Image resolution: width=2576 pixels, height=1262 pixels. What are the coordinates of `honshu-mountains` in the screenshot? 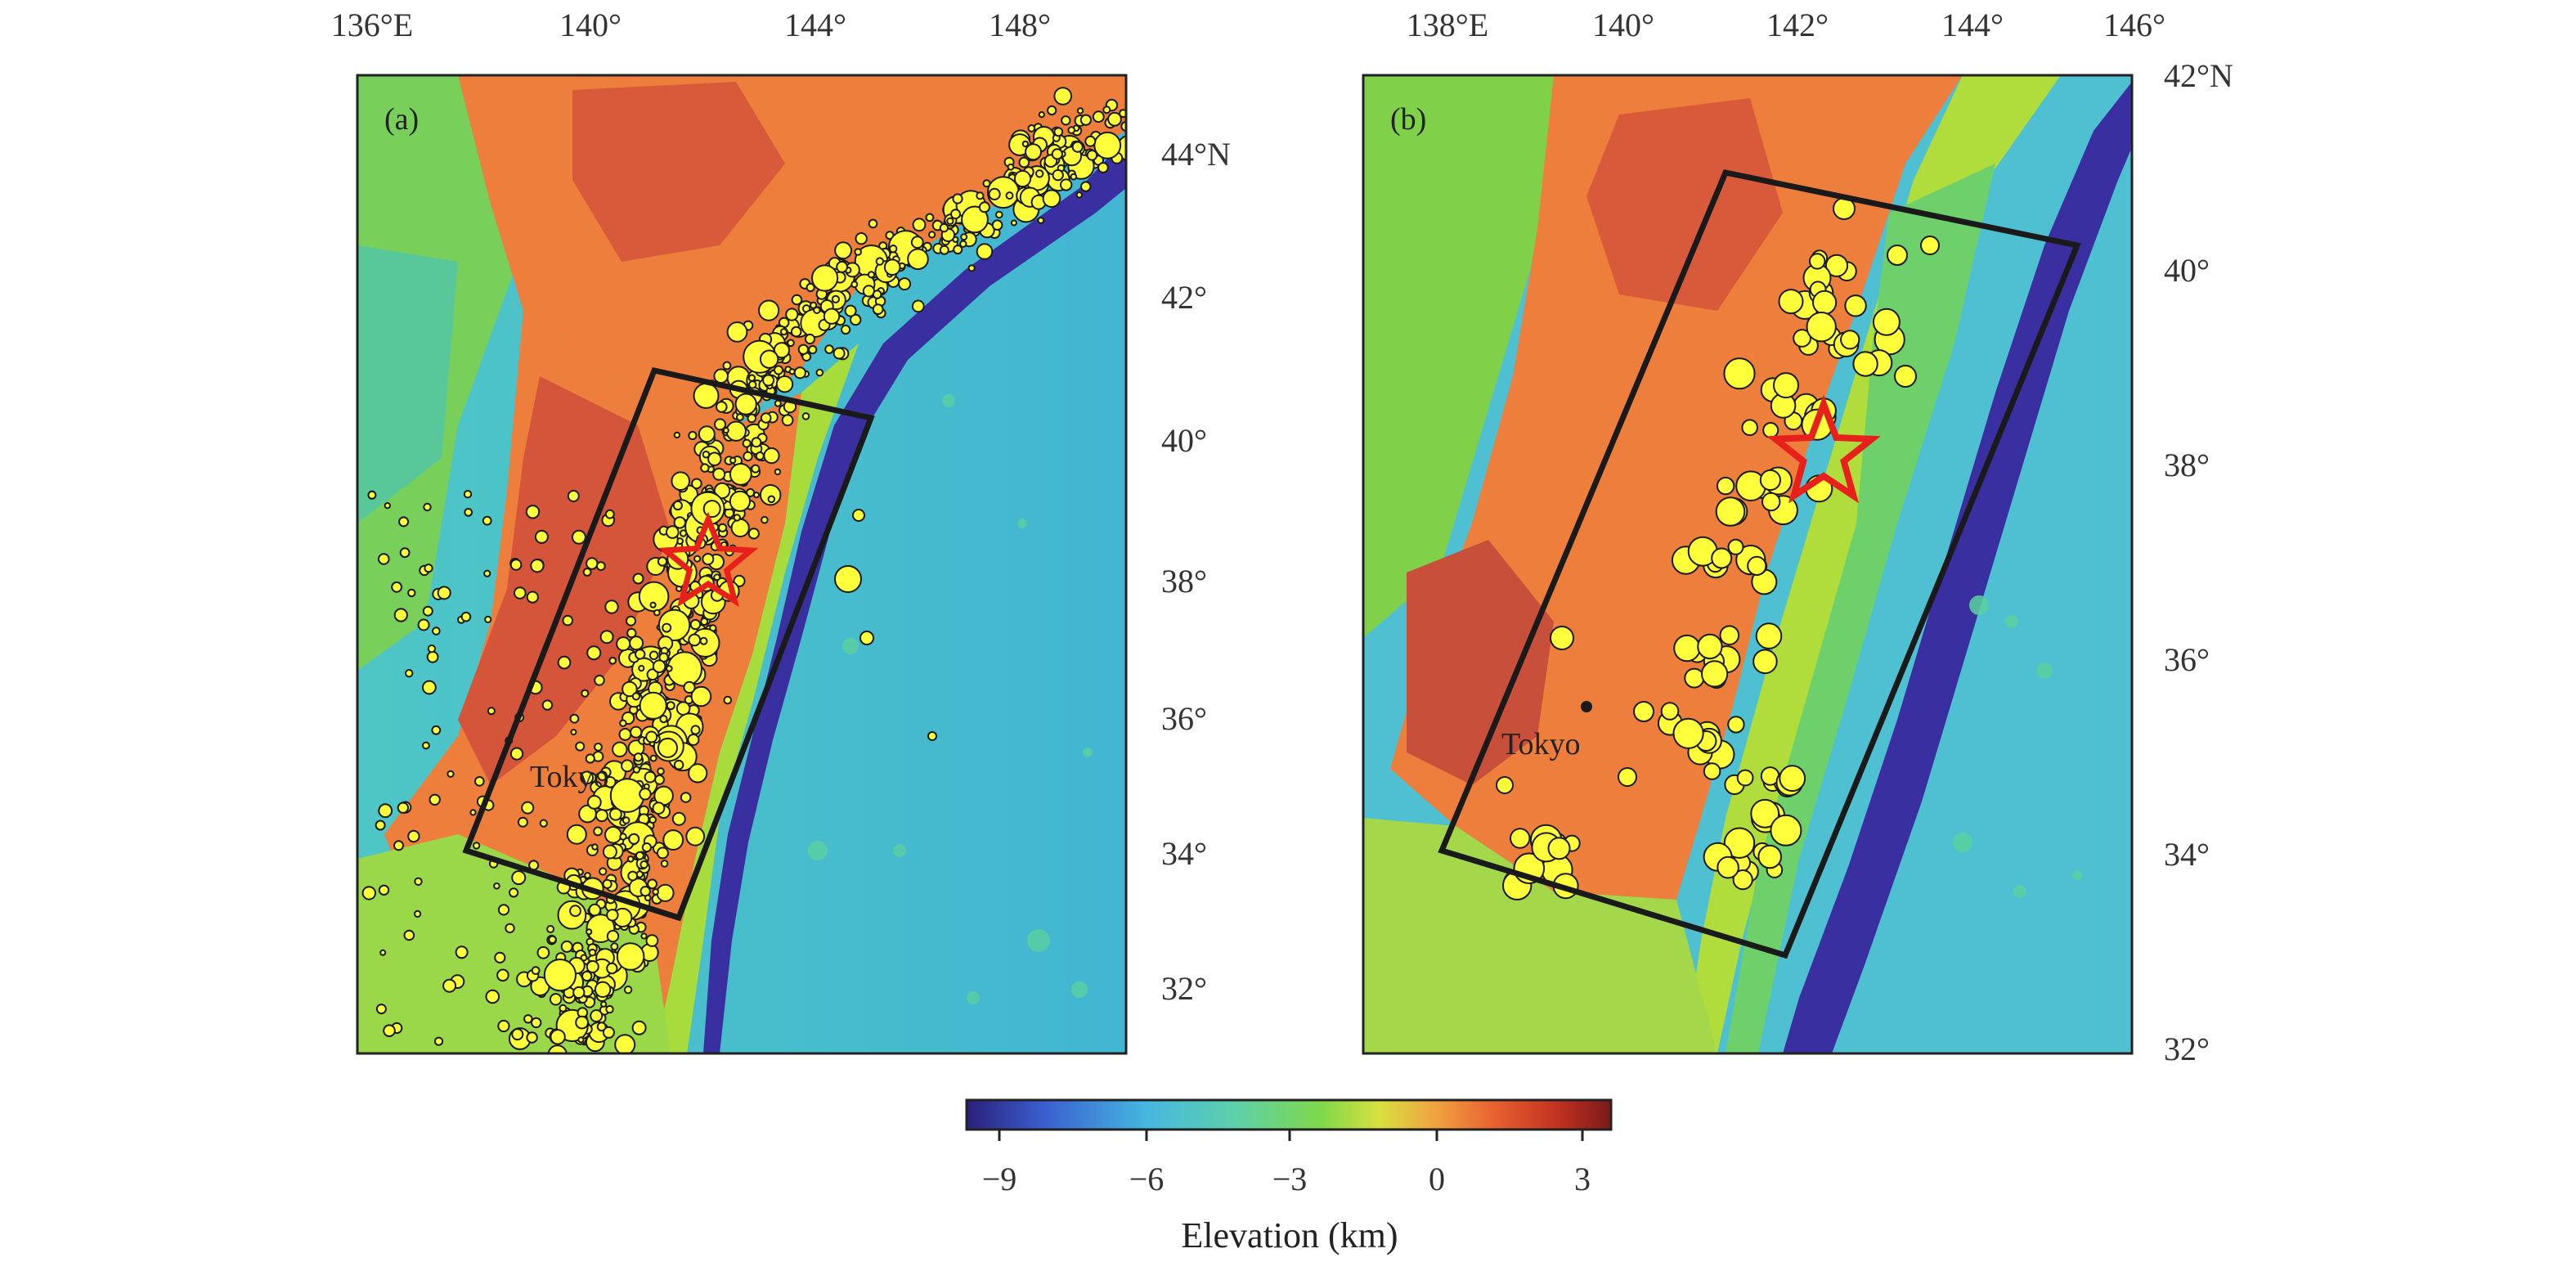 It's located at (564, 580).